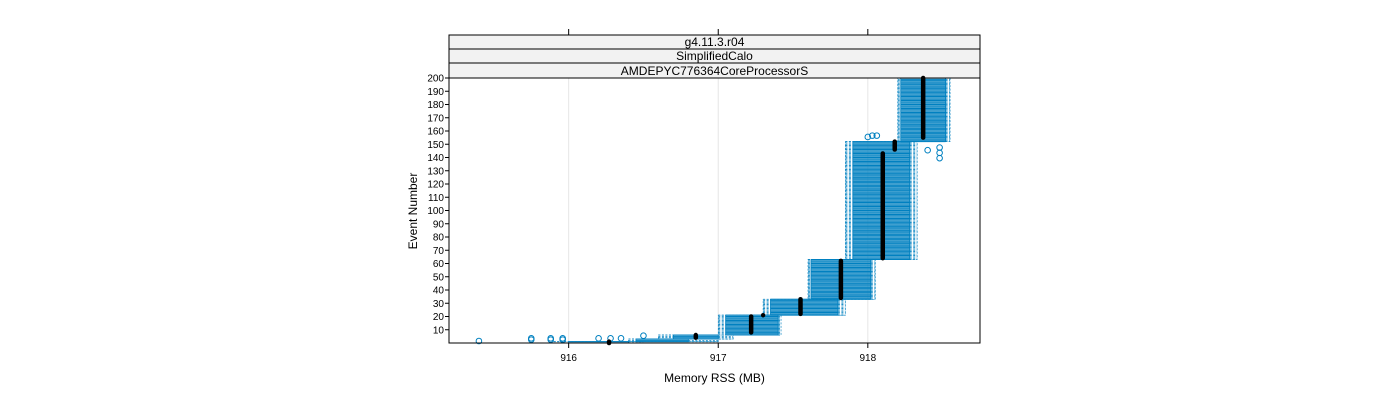  I want to click on x-tick-label-918: 918, so click(867, 358).